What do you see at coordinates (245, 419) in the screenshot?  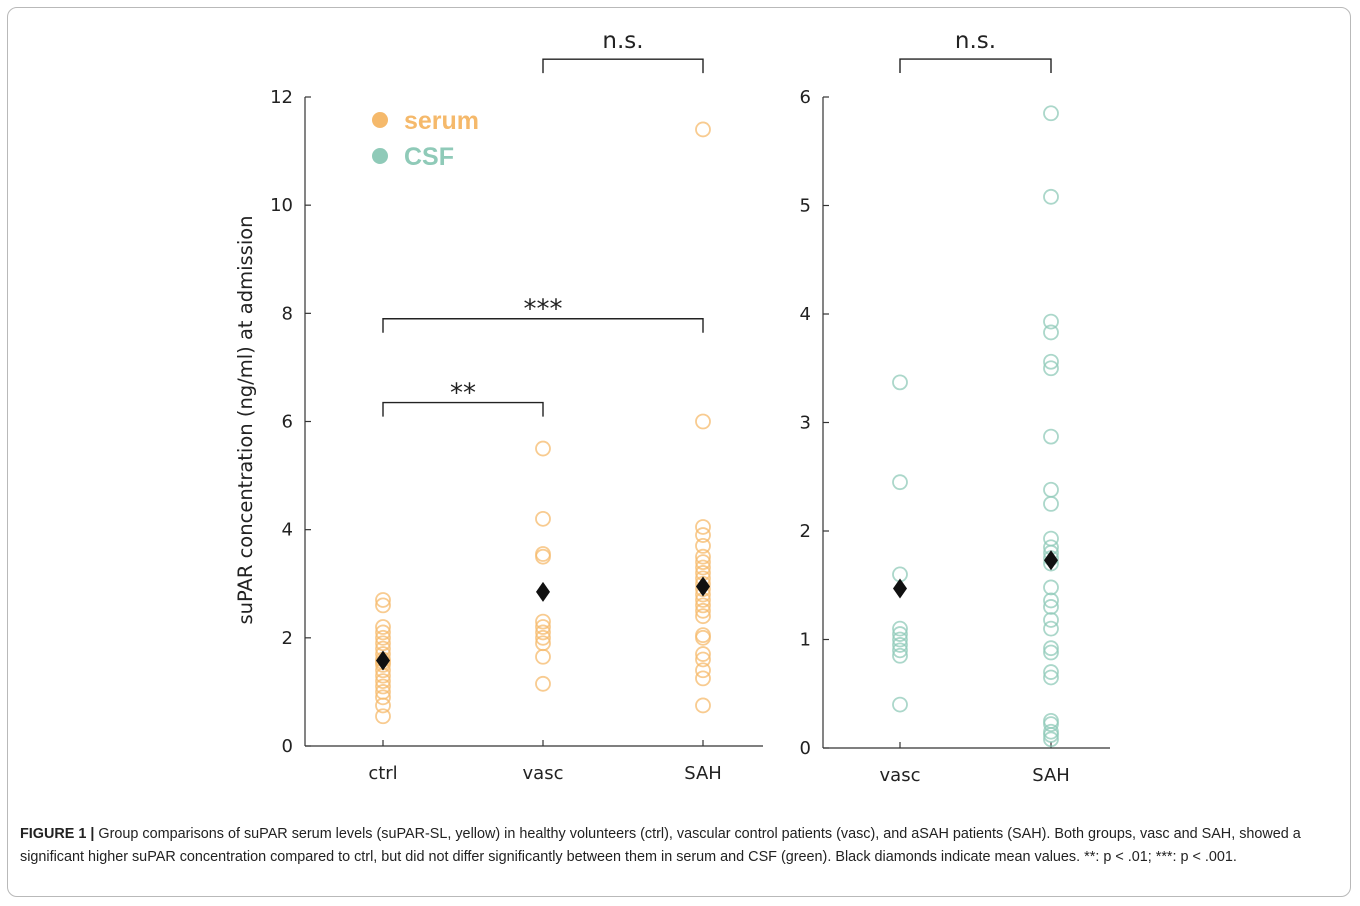 I see `y-axis-label: suPAR concentration (ng/ml) at admission` at bounding box center [245, 419].